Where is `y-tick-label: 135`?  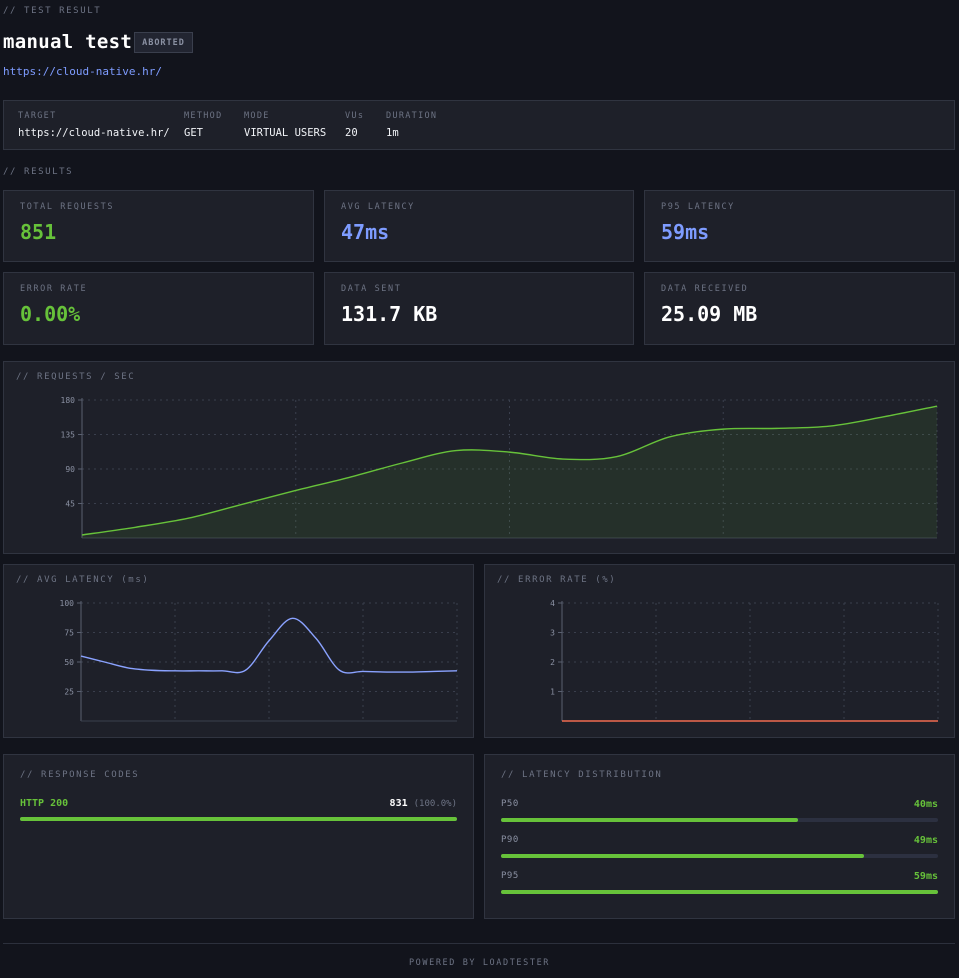
y-tick-label: 135 is located at coordinates (68, 435).